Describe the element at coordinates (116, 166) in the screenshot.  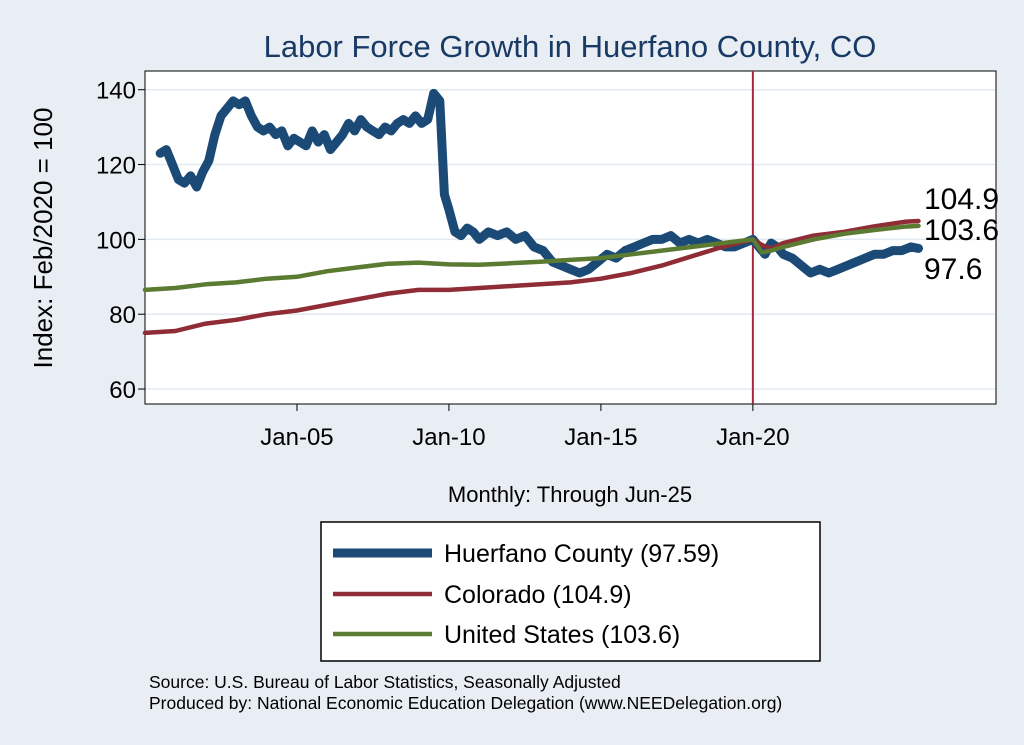
I see `y-tick-label: 120` at that location.